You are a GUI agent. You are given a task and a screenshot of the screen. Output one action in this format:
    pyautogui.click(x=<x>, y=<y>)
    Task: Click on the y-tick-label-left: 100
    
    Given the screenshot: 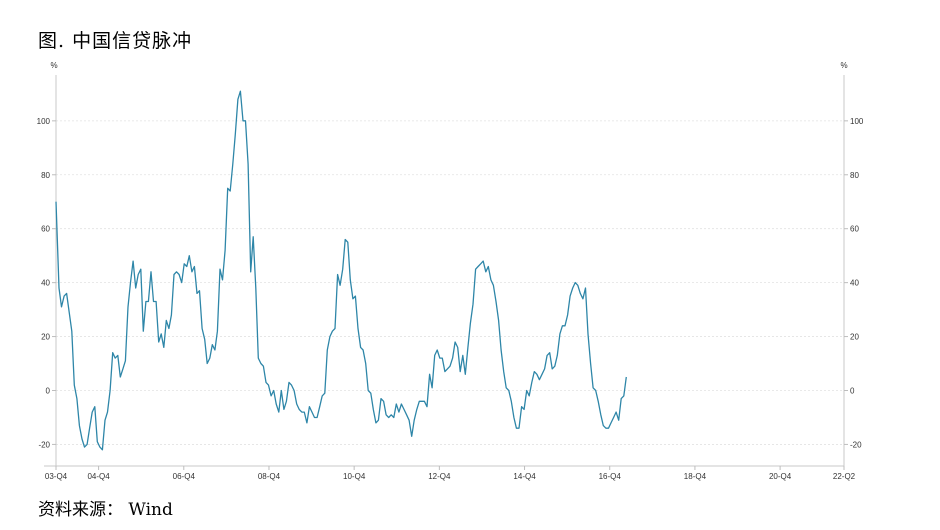 What is the action you would take?
    pyautogui.click(x=44, y=121)
    